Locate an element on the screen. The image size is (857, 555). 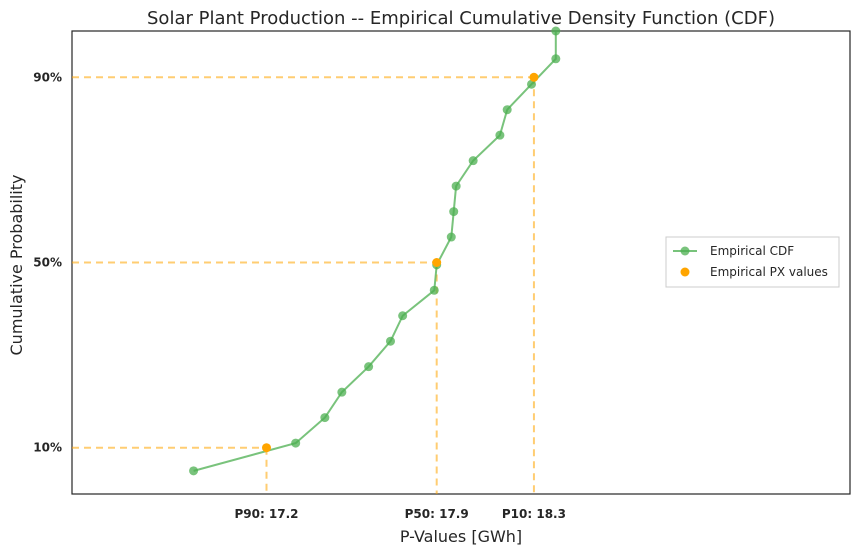
legend: Empirical CDF Empirical PX values is located at coordinates (752, 262).